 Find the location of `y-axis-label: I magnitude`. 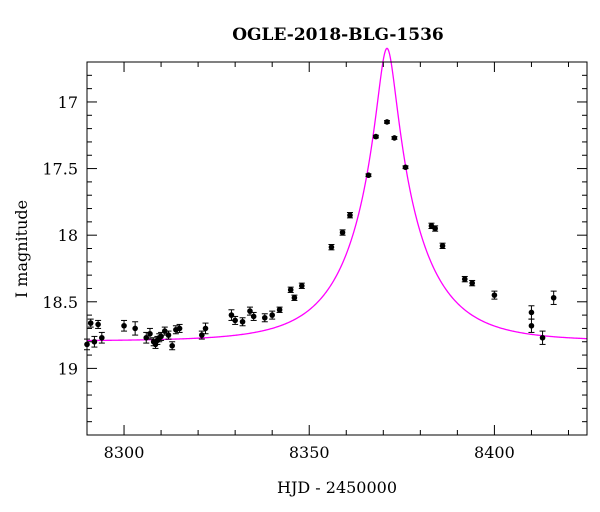

y-axis-label: I magnitude is located at coordinates (21, 249).